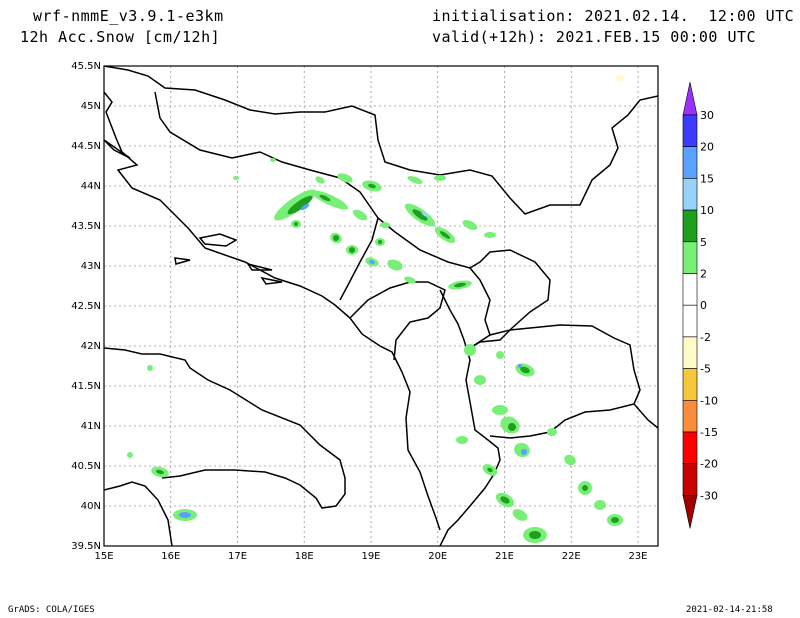 Image resolution: width=800 pixels, height=618 pixels. What do you see at coordinates (86, 386) in the screenshot?
I see `lat-tick-label: 41.5N` at bounding box center [86, 386].